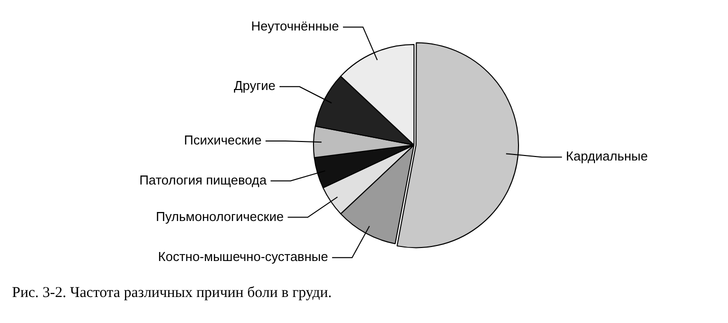 This screenshot has height=323, width=728. What do you see at coordinates (172, 293) in the screenshot?
I see `text: Рис. 3-2. Частота различных причин боли в груди.` at bounding box center [172, 293].